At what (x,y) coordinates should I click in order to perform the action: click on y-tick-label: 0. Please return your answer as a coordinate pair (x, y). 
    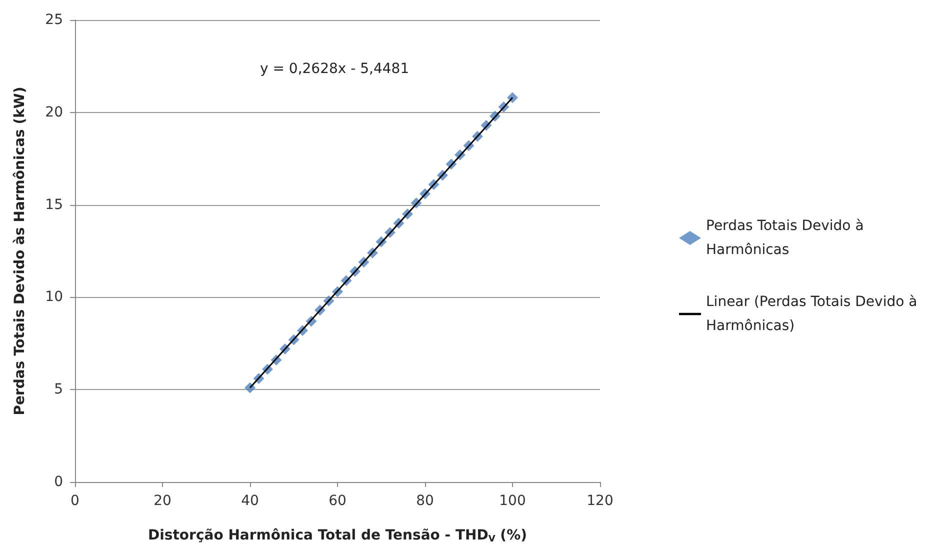
    Looking at the image, I should click on (58, 482).